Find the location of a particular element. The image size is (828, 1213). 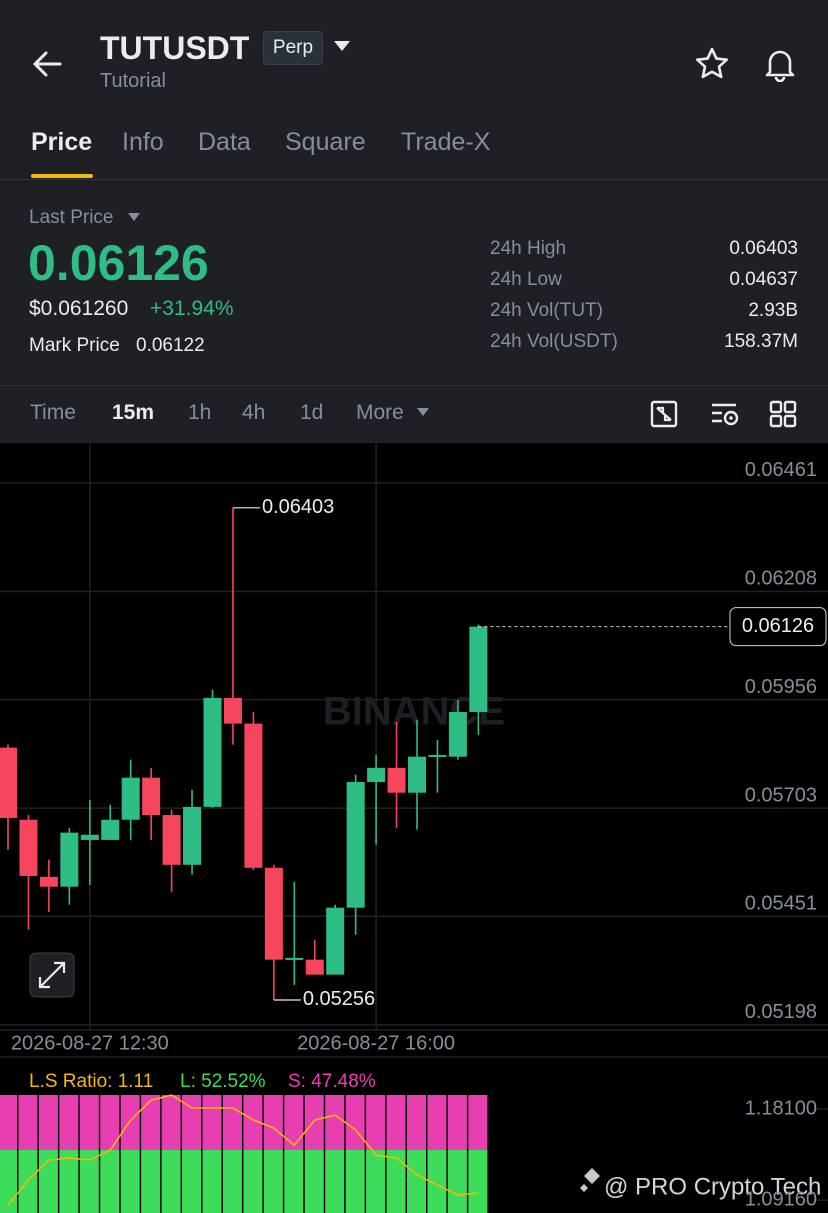

tab: Info is located at coordinates (143, 142).